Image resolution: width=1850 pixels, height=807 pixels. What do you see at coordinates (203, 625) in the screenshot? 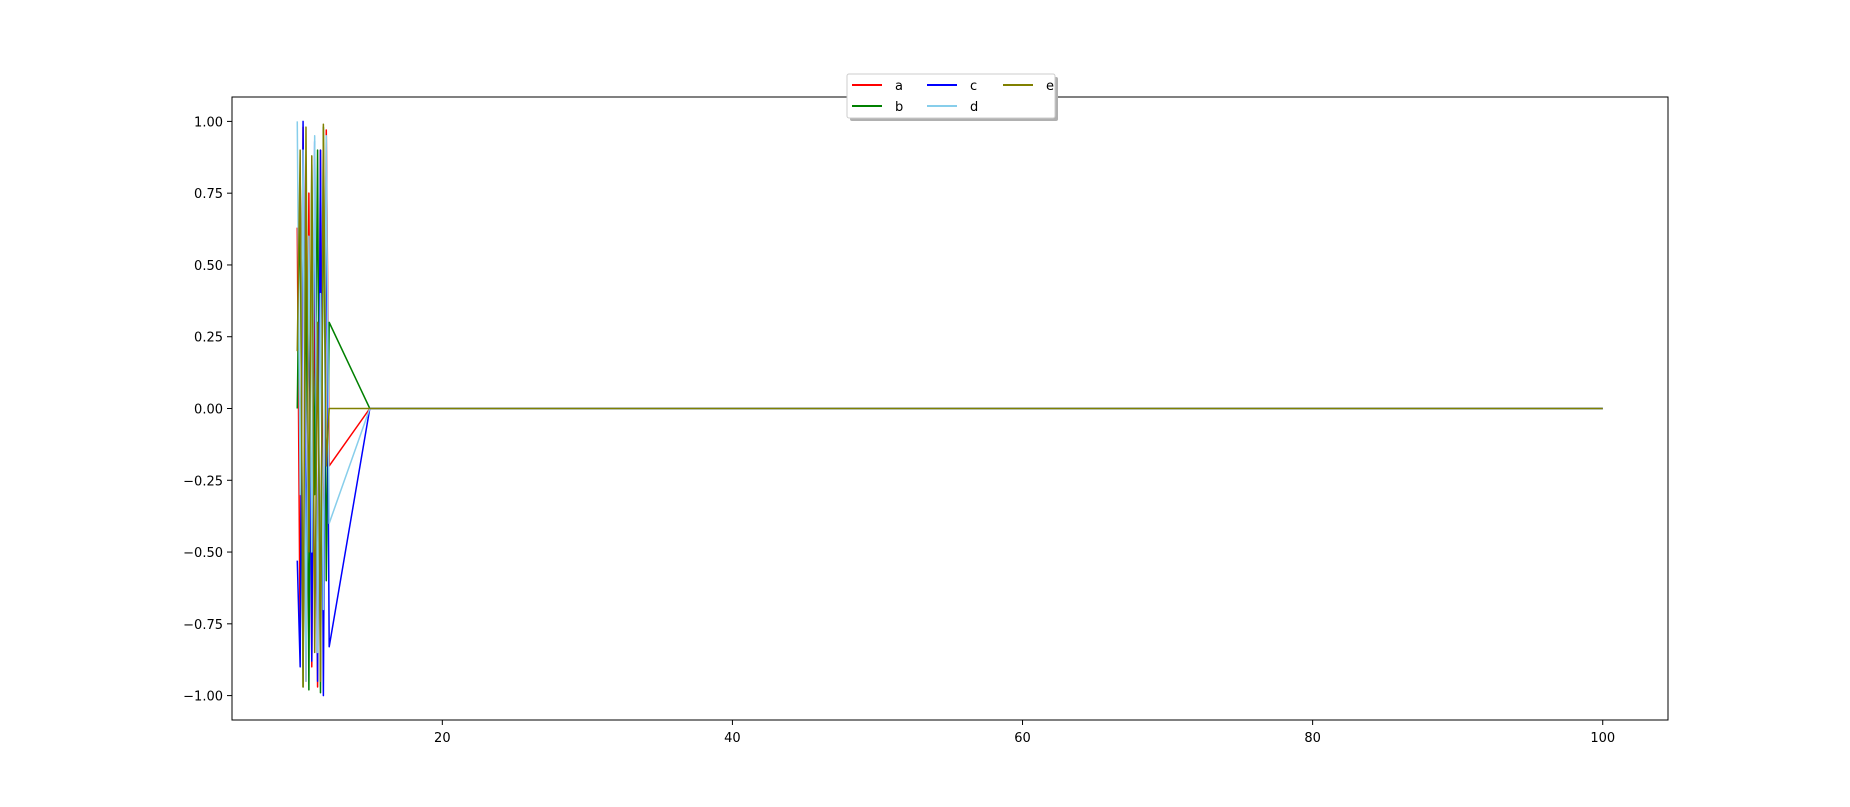
I see `y-tick-label: −0.75` at bounding box center [203, 625].